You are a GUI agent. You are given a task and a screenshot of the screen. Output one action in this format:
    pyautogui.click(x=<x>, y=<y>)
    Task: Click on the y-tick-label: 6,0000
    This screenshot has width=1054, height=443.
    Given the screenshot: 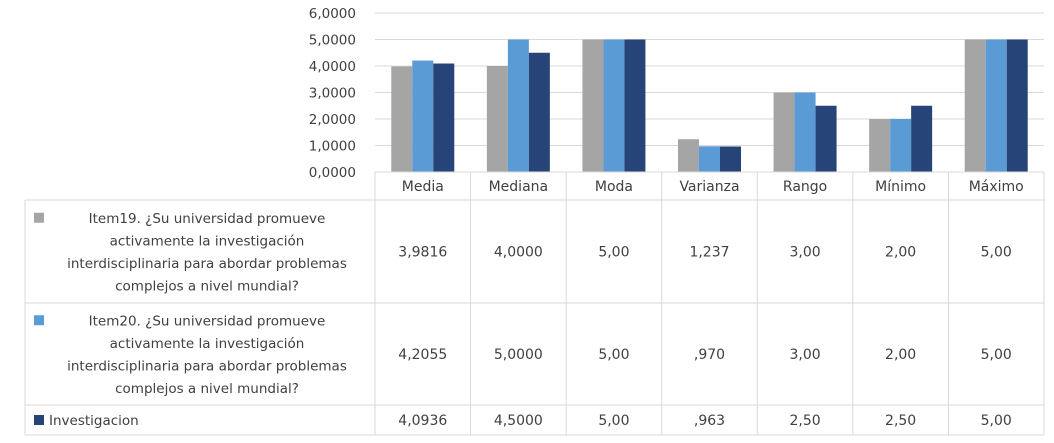 What is the action you would take?
    pyautogui.click(x=332, y=14)
    